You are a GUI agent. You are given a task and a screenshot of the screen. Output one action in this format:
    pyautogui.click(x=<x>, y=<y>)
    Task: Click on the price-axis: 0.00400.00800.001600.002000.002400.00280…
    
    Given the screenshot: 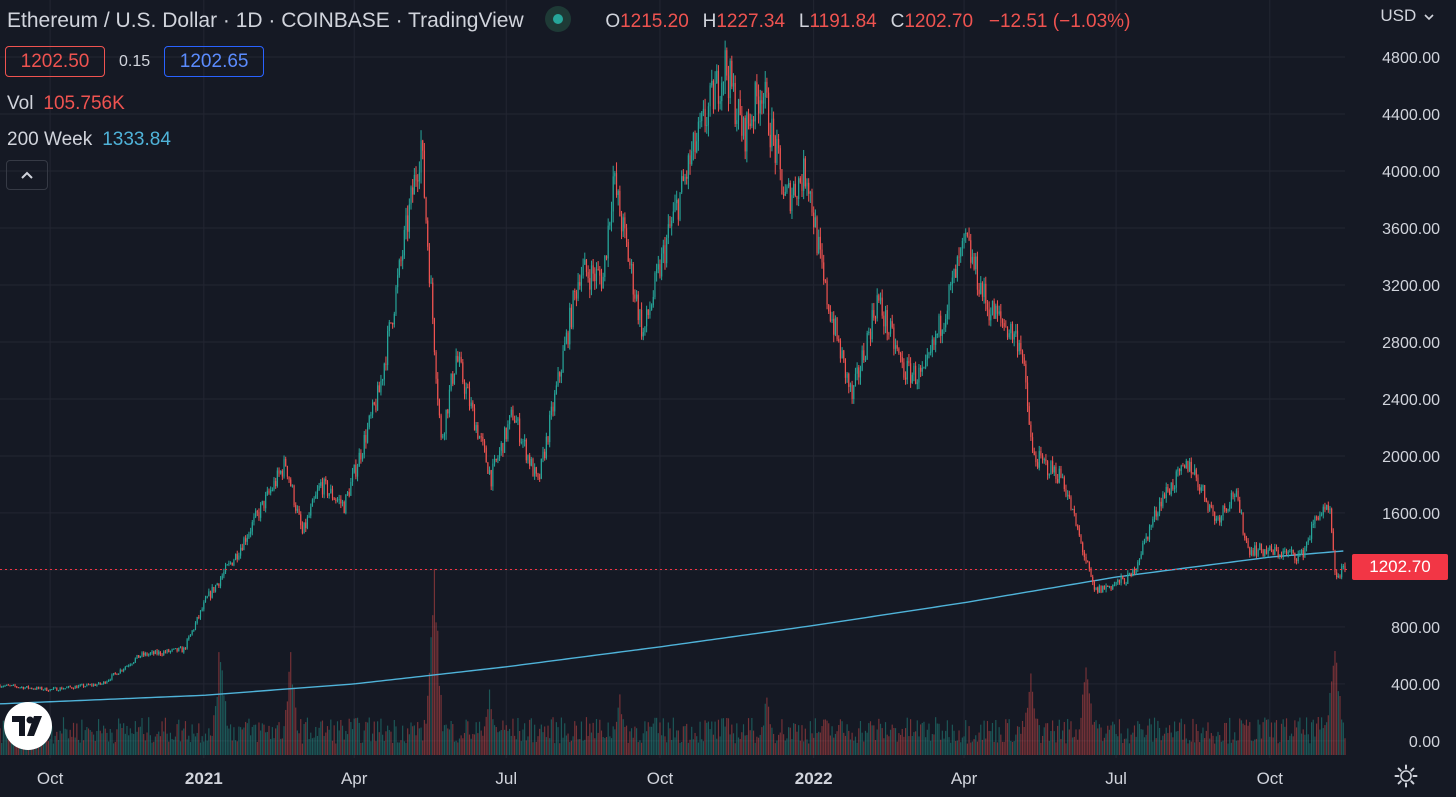 What is the action you would take?
    pyautogui.click(x=1411, y=400)
    